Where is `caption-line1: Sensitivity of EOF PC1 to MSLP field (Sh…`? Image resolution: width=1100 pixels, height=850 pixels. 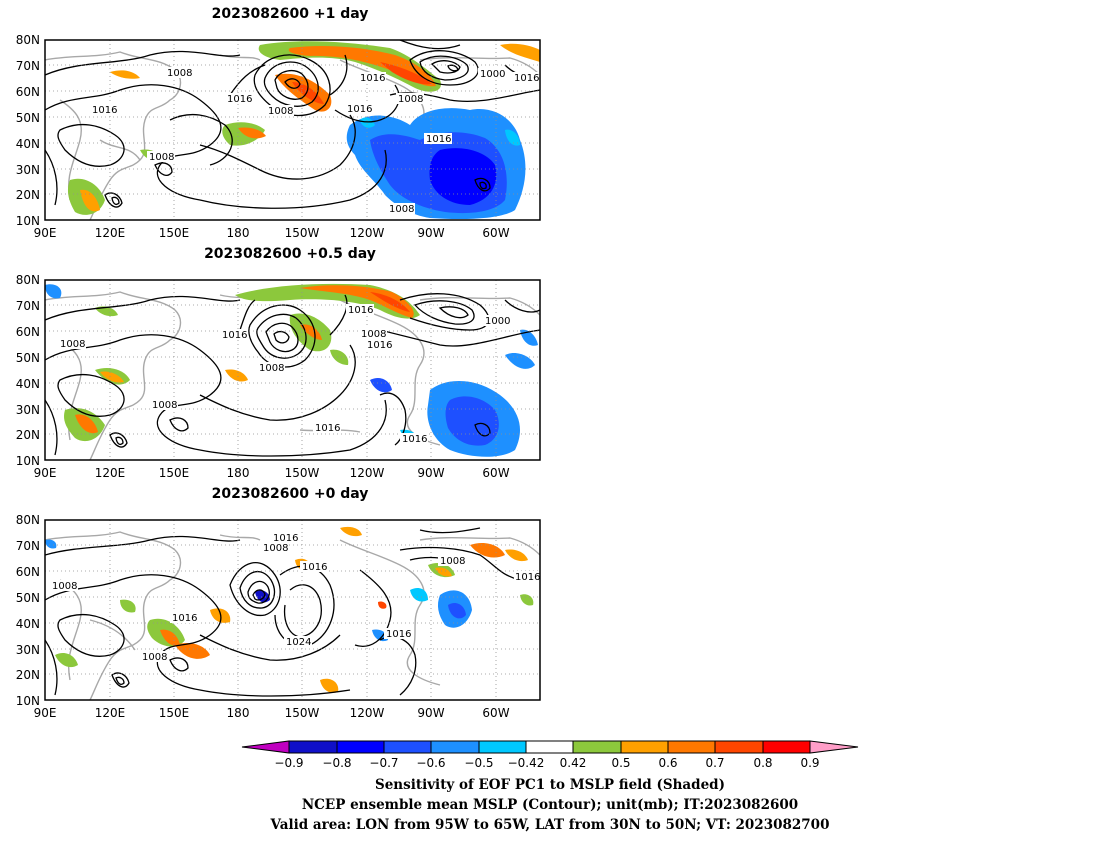
caption-line1: Sensitivity of EOF PC1 to MSLP field (Sh… is located at coordinates (550, 785).